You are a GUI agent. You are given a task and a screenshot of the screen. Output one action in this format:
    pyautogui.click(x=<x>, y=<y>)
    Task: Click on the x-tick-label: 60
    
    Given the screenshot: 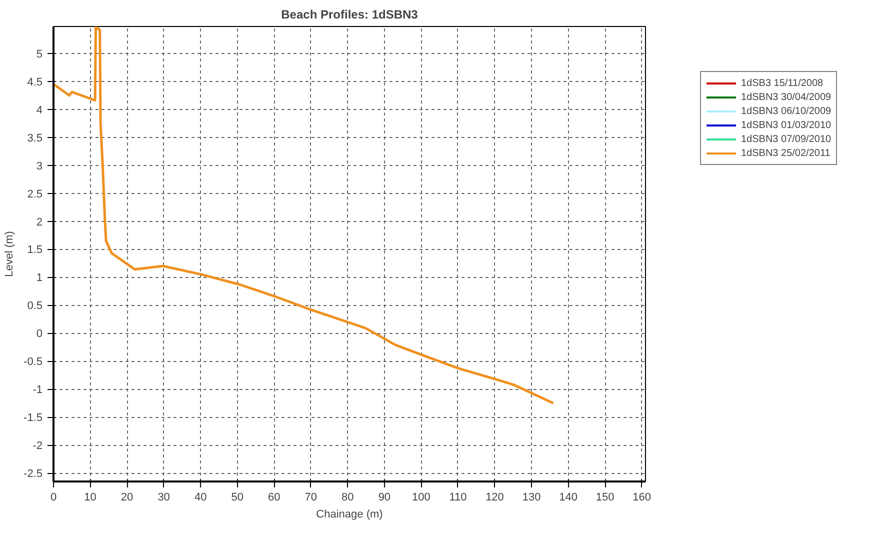 What is the action you would take?
    pyautogui.click(x=274, y=498)
    